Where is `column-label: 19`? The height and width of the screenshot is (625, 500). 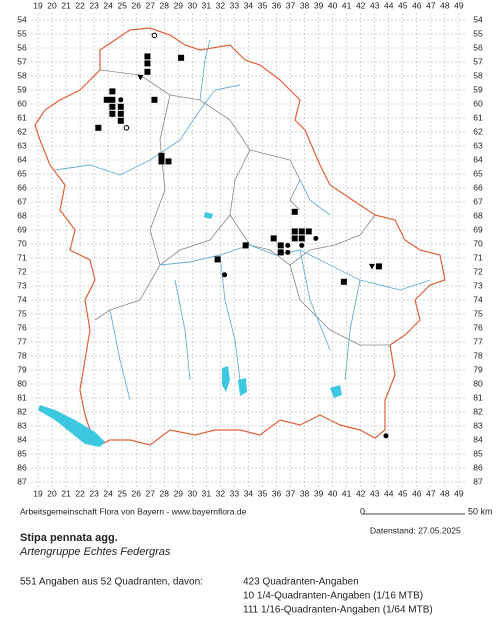
column-label: 19 is located at coordinates (38, 5).